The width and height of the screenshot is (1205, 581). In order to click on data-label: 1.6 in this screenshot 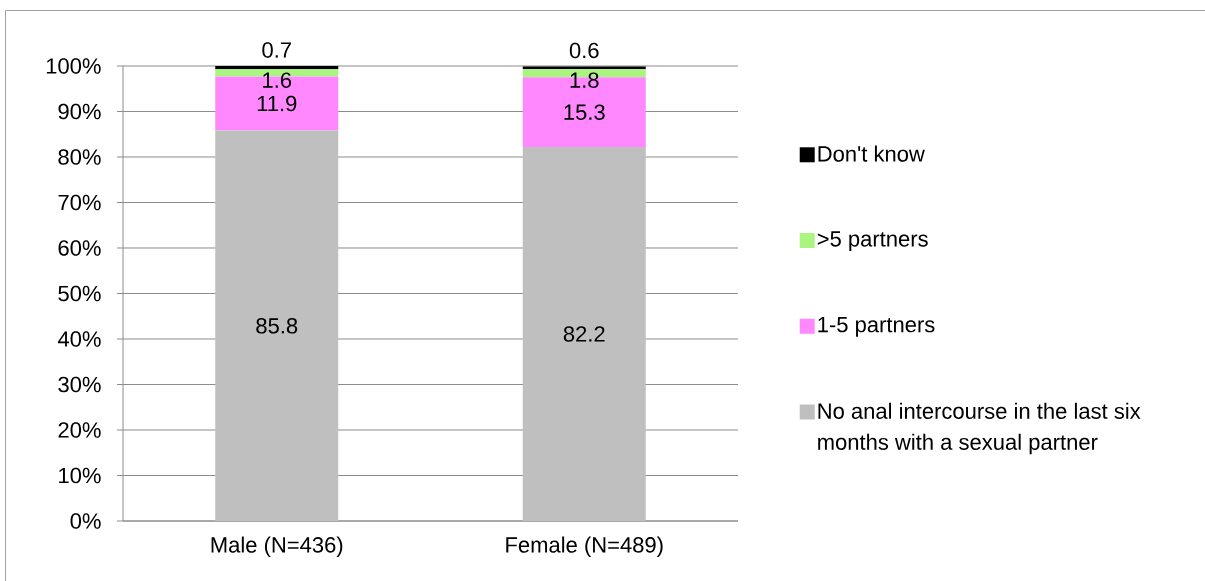, I will do `click(277, 80)`.